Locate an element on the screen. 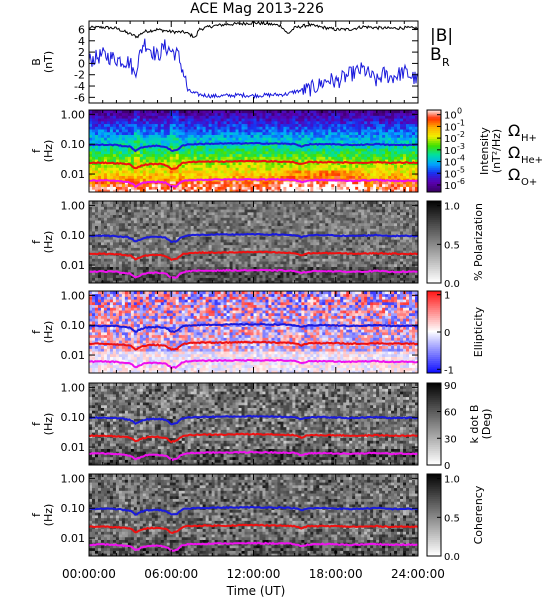  heatmap-cells is located at coordinates (254, 242).